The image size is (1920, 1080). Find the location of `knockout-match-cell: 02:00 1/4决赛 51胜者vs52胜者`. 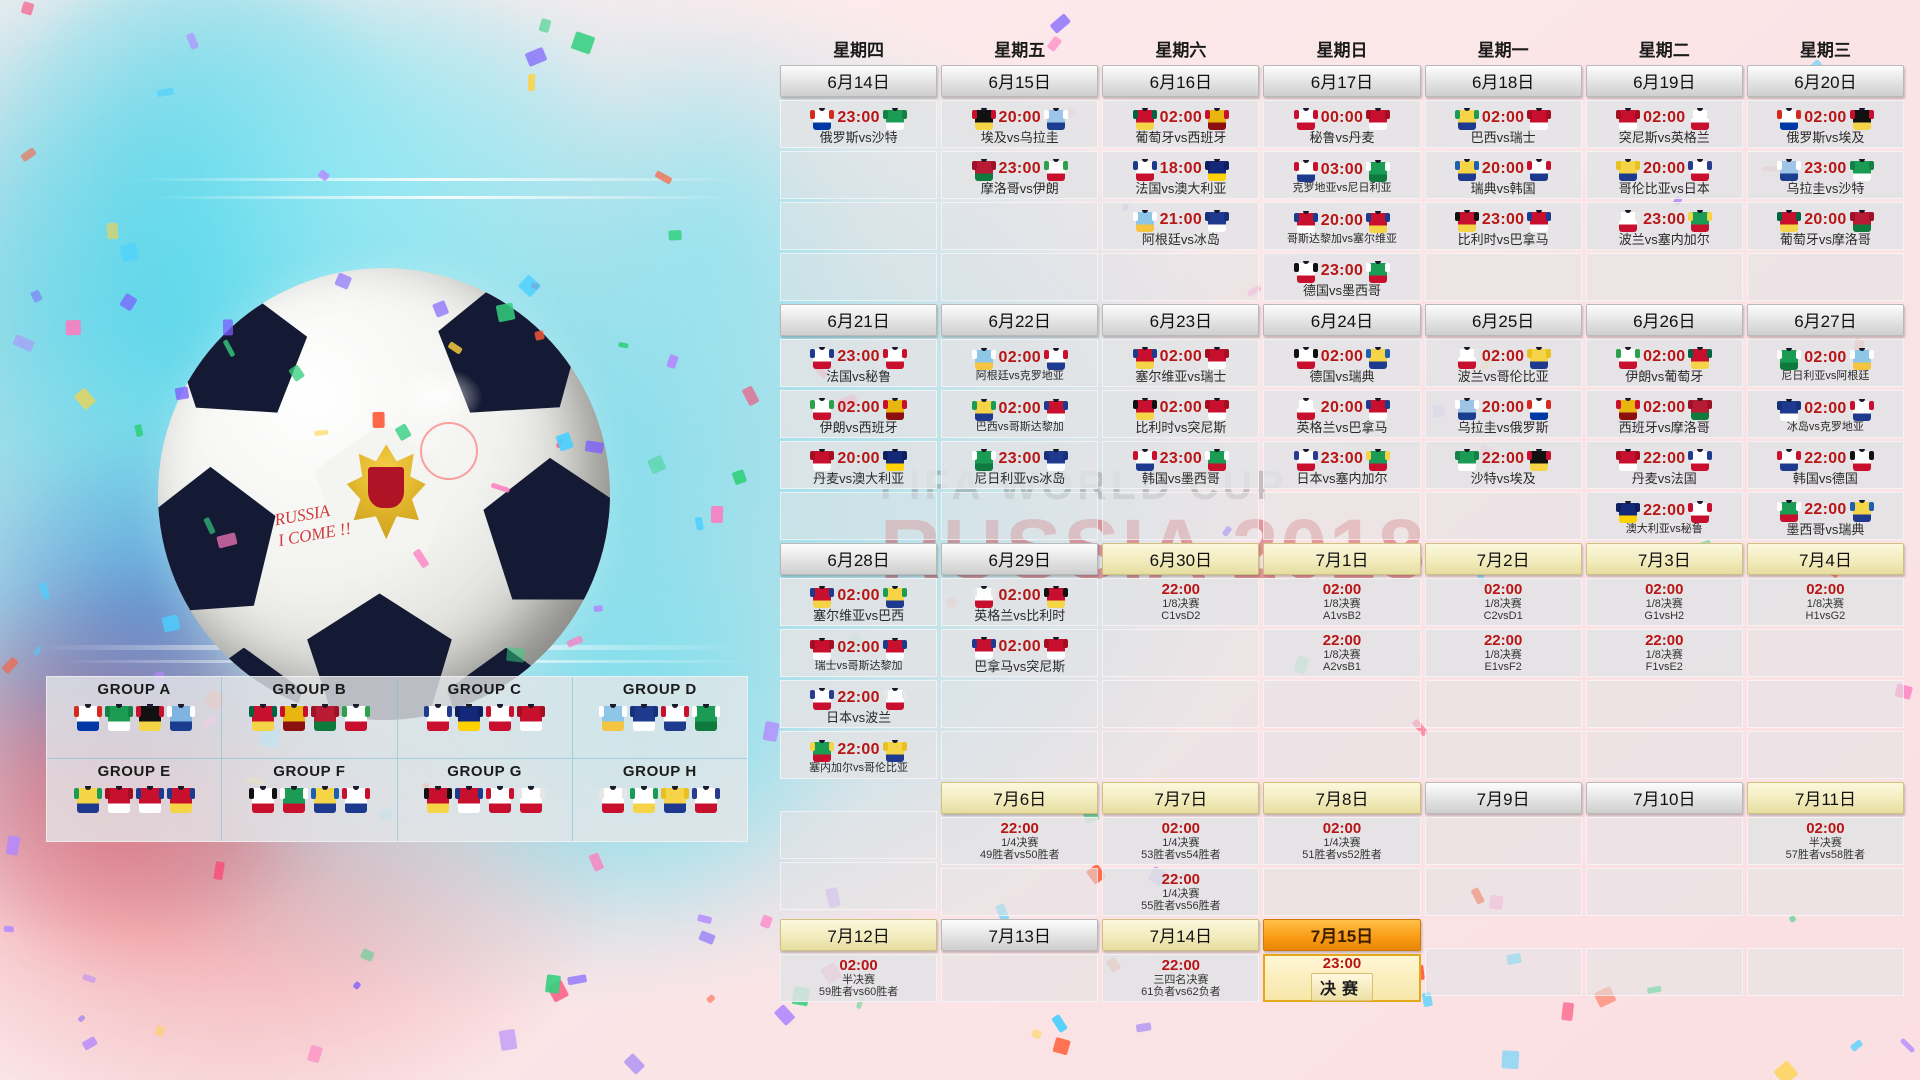

knockout-match-cell: 02:00 1/4决赛 51胜者vs52胜者 is located at coordinates (1342, 841).